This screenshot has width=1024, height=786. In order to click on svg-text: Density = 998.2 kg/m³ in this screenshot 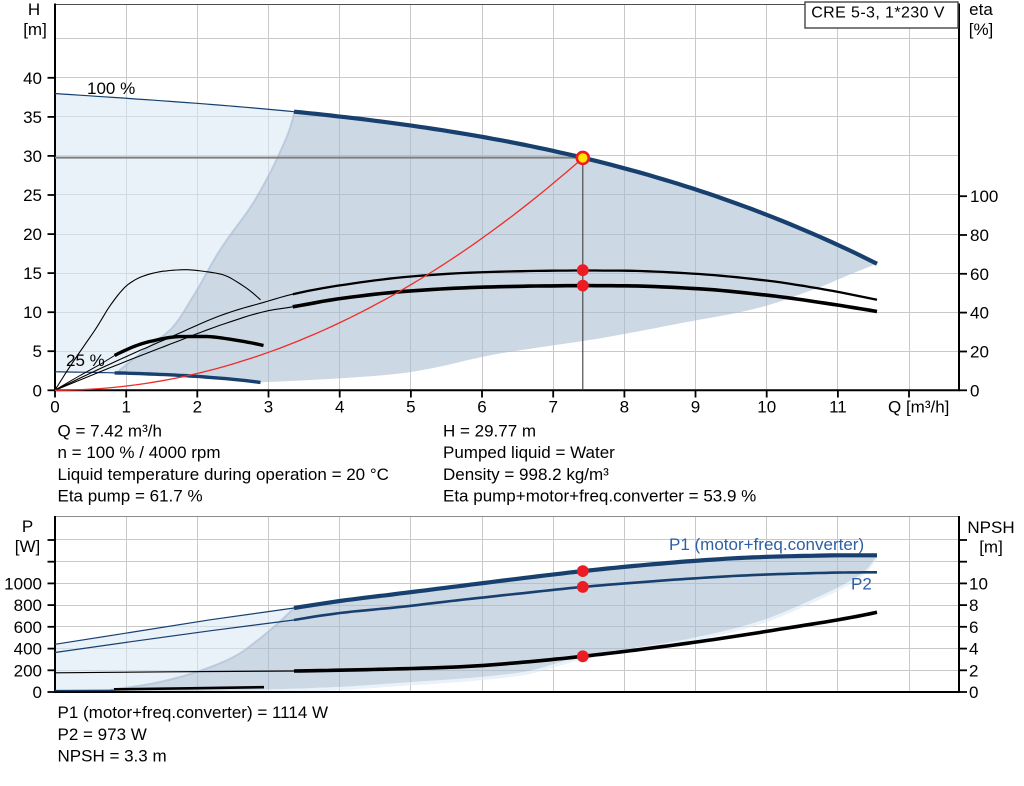, I will do `click(526, 474)`.